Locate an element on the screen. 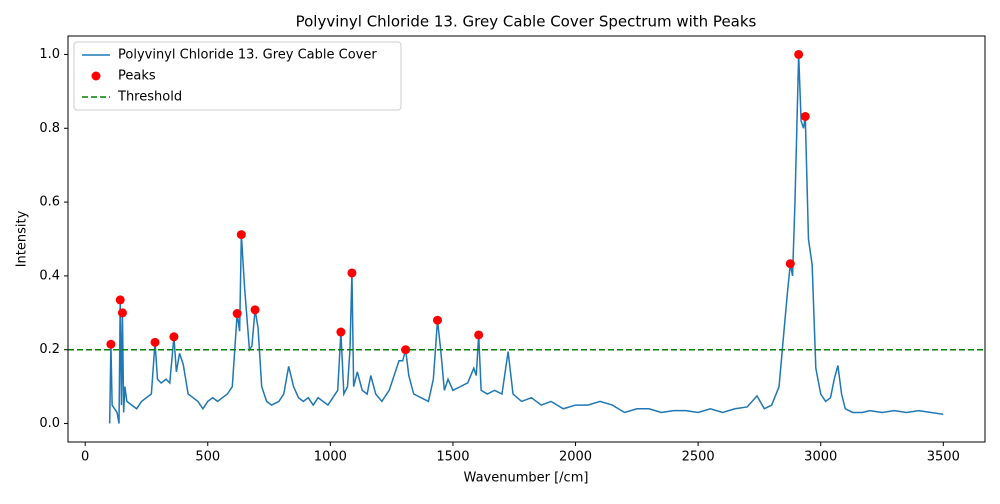 This screenshot has height=504, width=1000. x-tick-label: 2500 is located at coordinates (698, 457).